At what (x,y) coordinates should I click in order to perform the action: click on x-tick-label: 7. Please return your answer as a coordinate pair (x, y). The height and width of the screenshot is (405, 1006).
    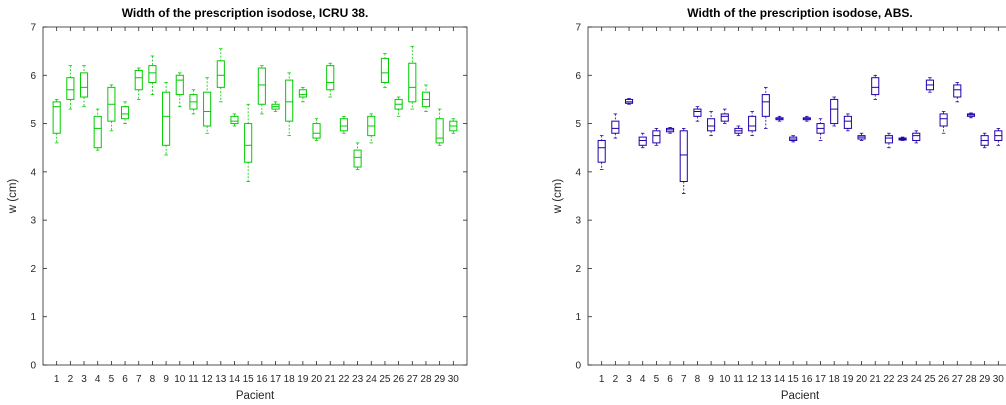
    Looking at the image, I should click on (684, 379).